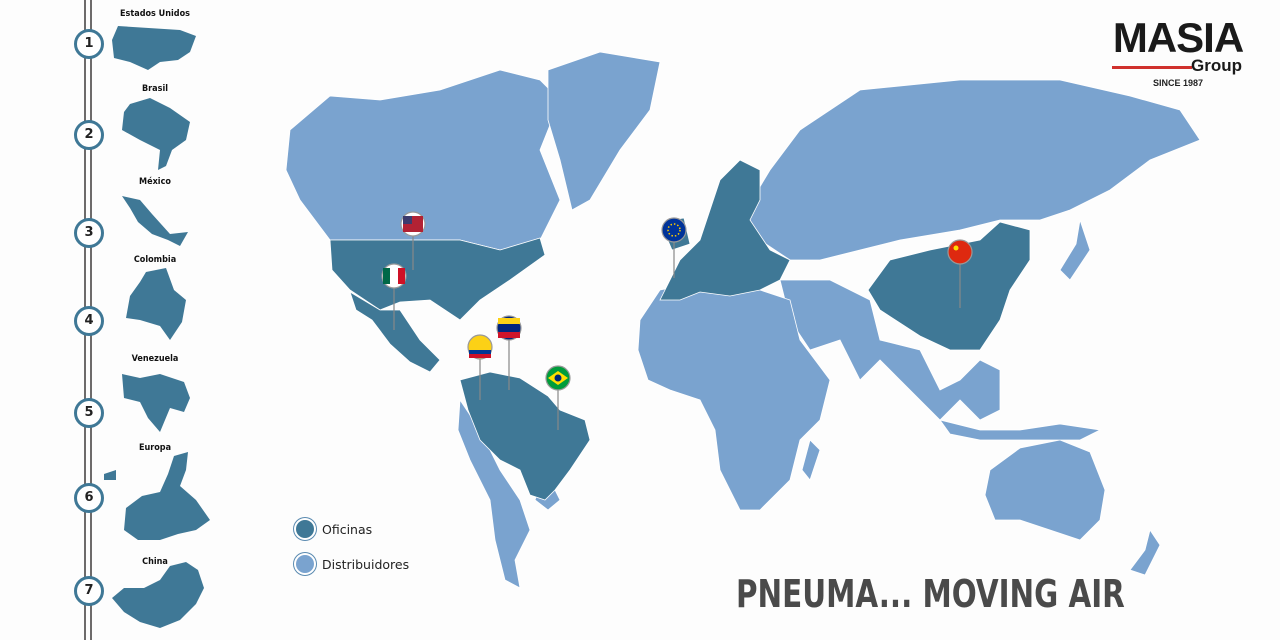 The width and height of the screenshot is (1280, 640). Describe the element at coordinates (155, 260) in the screenshot. I see `location-label: Colombia` at that location.